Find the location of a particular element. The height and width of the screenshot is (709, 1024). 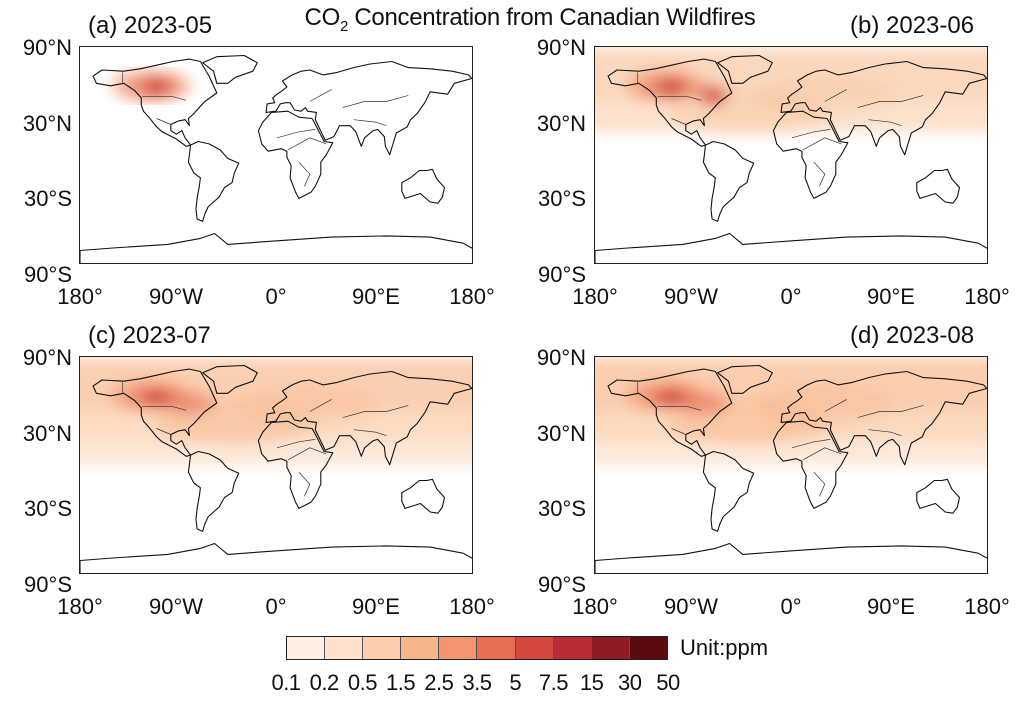

lat-tick-a-30n: 30°N is located at coordinates (47, 123).